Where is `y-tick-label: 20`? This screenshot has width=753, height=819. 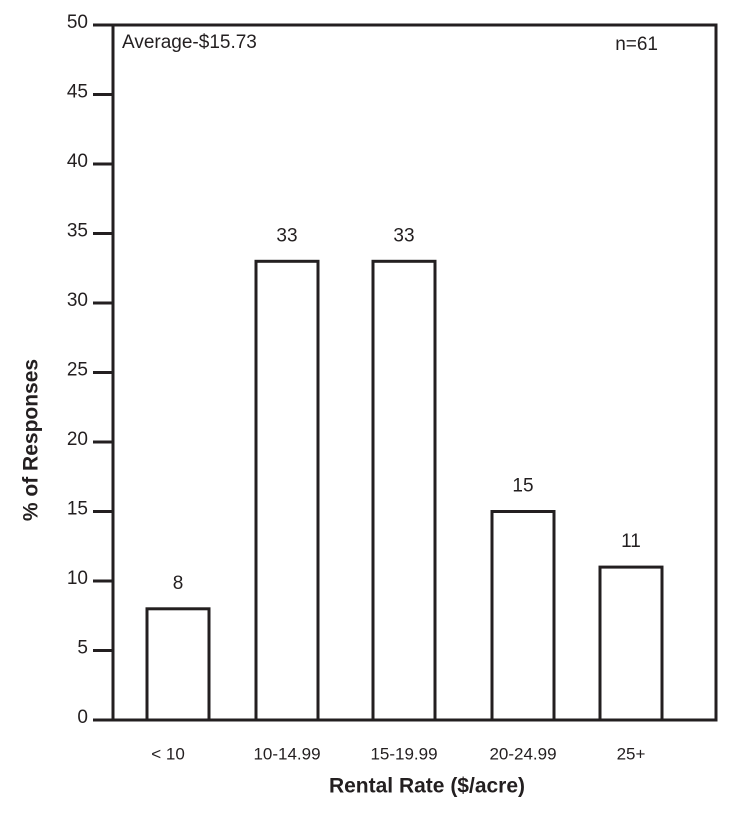
y-tick-label: 20 is located at coordinates (77, 439).